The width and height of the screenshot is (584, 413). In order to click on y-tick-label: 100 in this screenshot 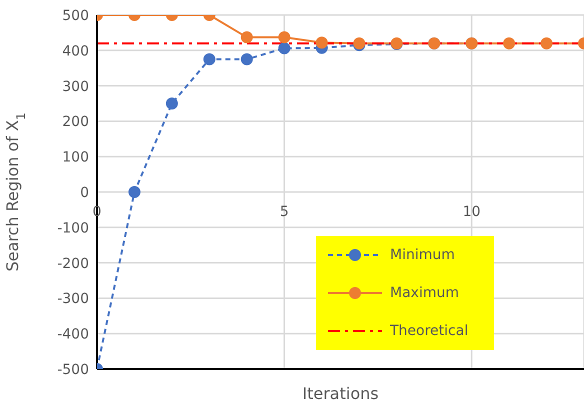, I will do `click(75, 158)`.